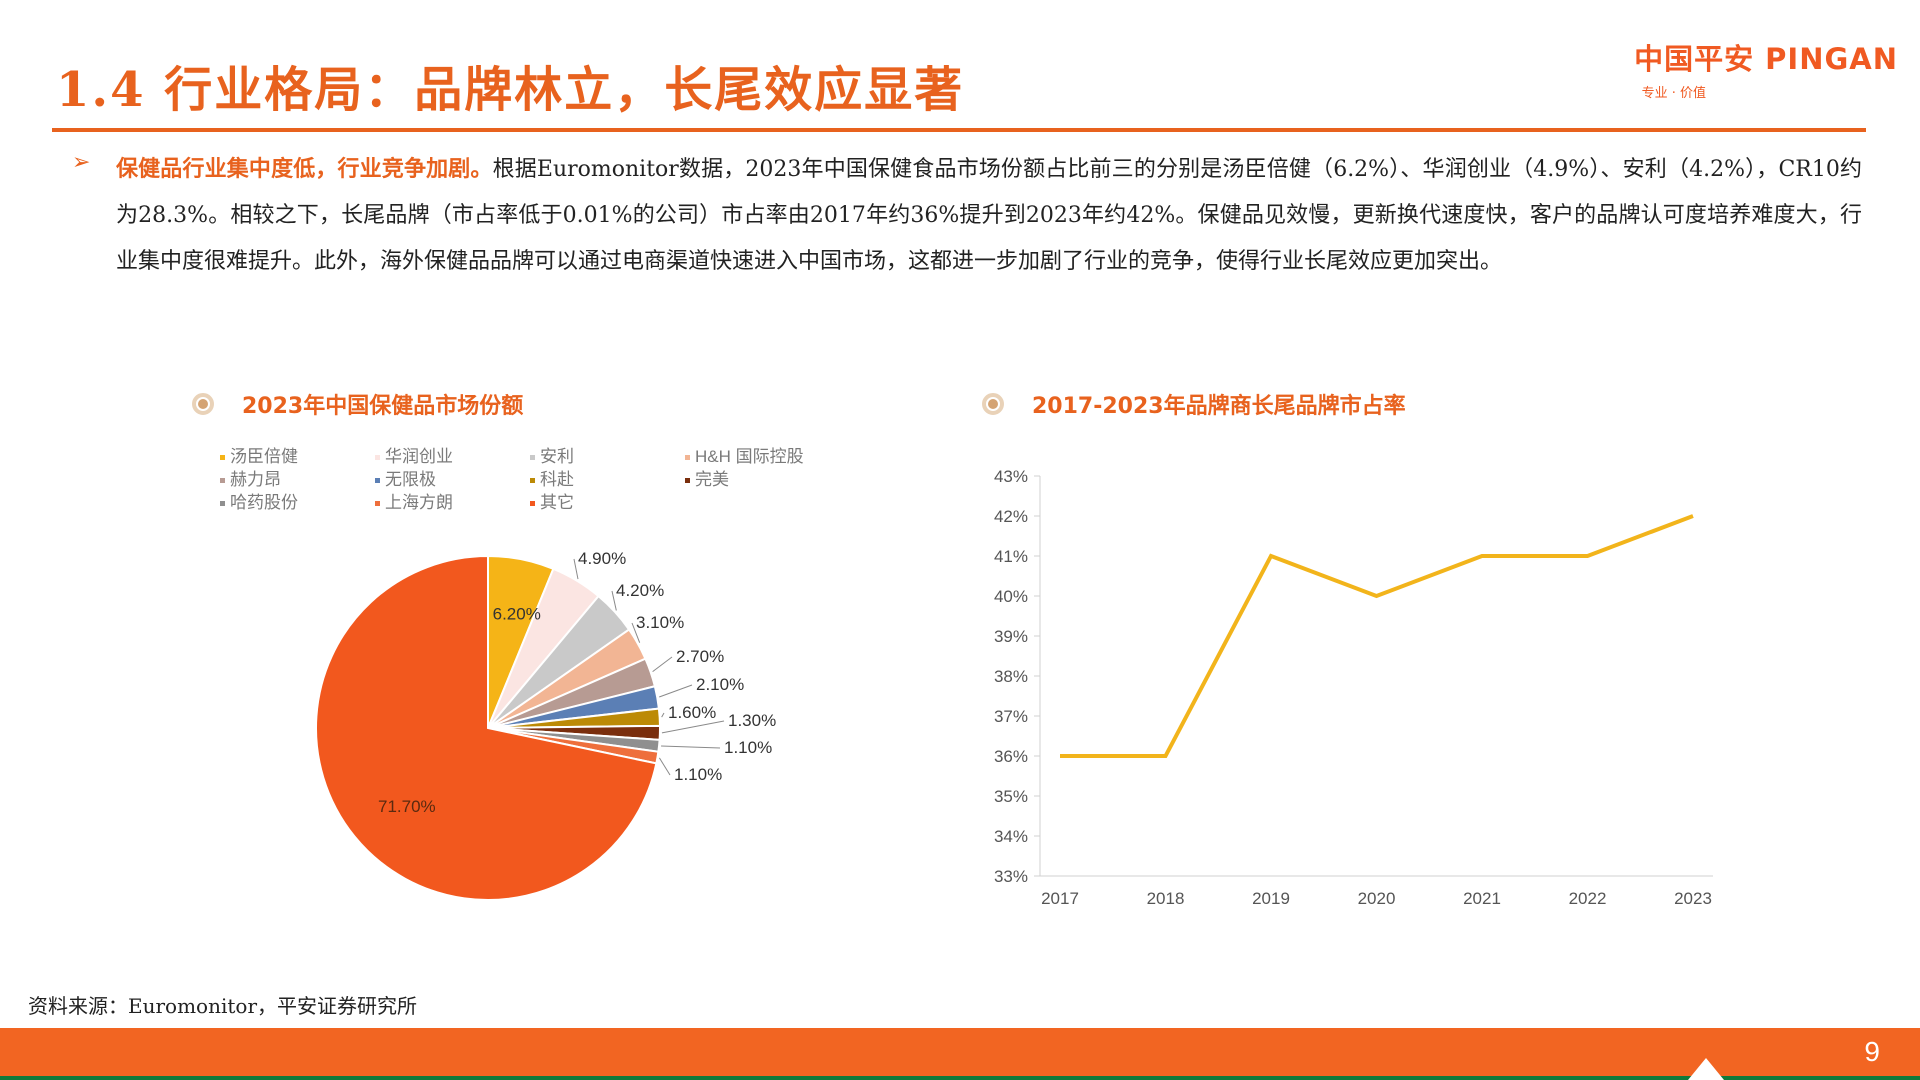 The image size is (1920, 1080). Describe the element at coordinates (1011, 836) in the screenshot. I see `y-tick-label: 34%` at that location.